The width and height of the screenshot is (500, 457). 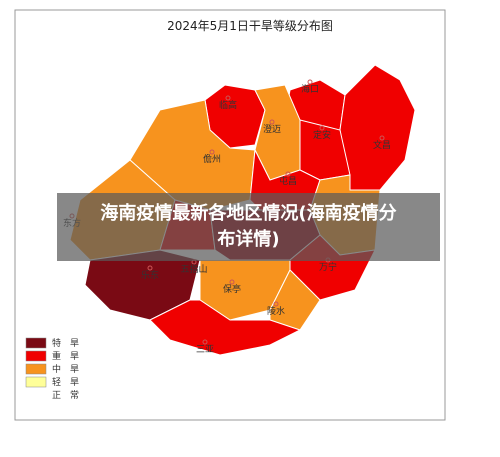 What do you see at coordinates (212, 159) in the screenshot?
I see `city-label: 儋州` at bounding box center [212, 159].